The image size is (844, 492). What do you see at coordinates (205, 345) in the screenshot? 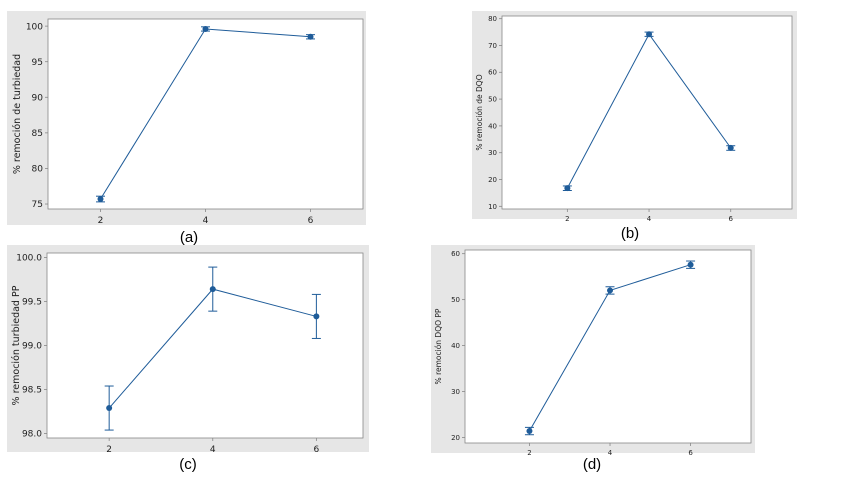
I see `plot-area-c` at bounding box center [205, 345].